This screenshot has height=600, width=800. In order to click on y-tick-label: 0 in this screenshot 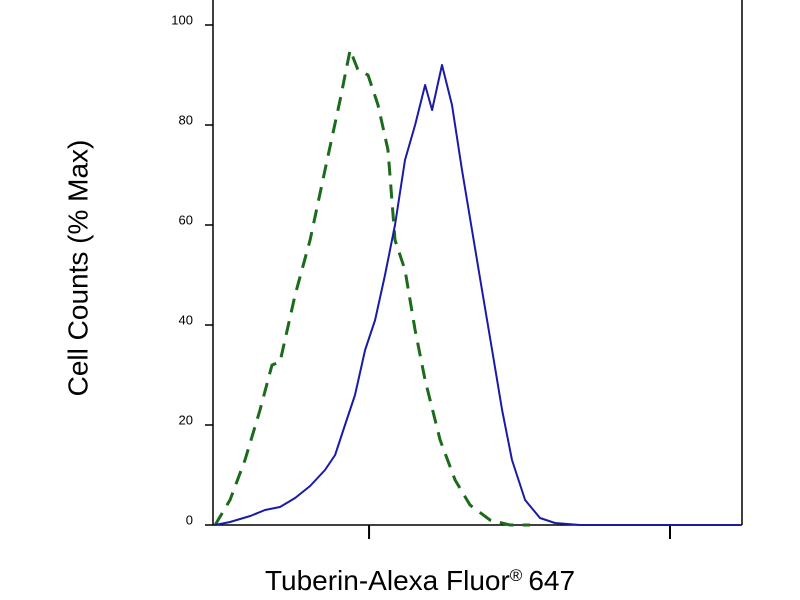, I will do `click(189, 519)`.